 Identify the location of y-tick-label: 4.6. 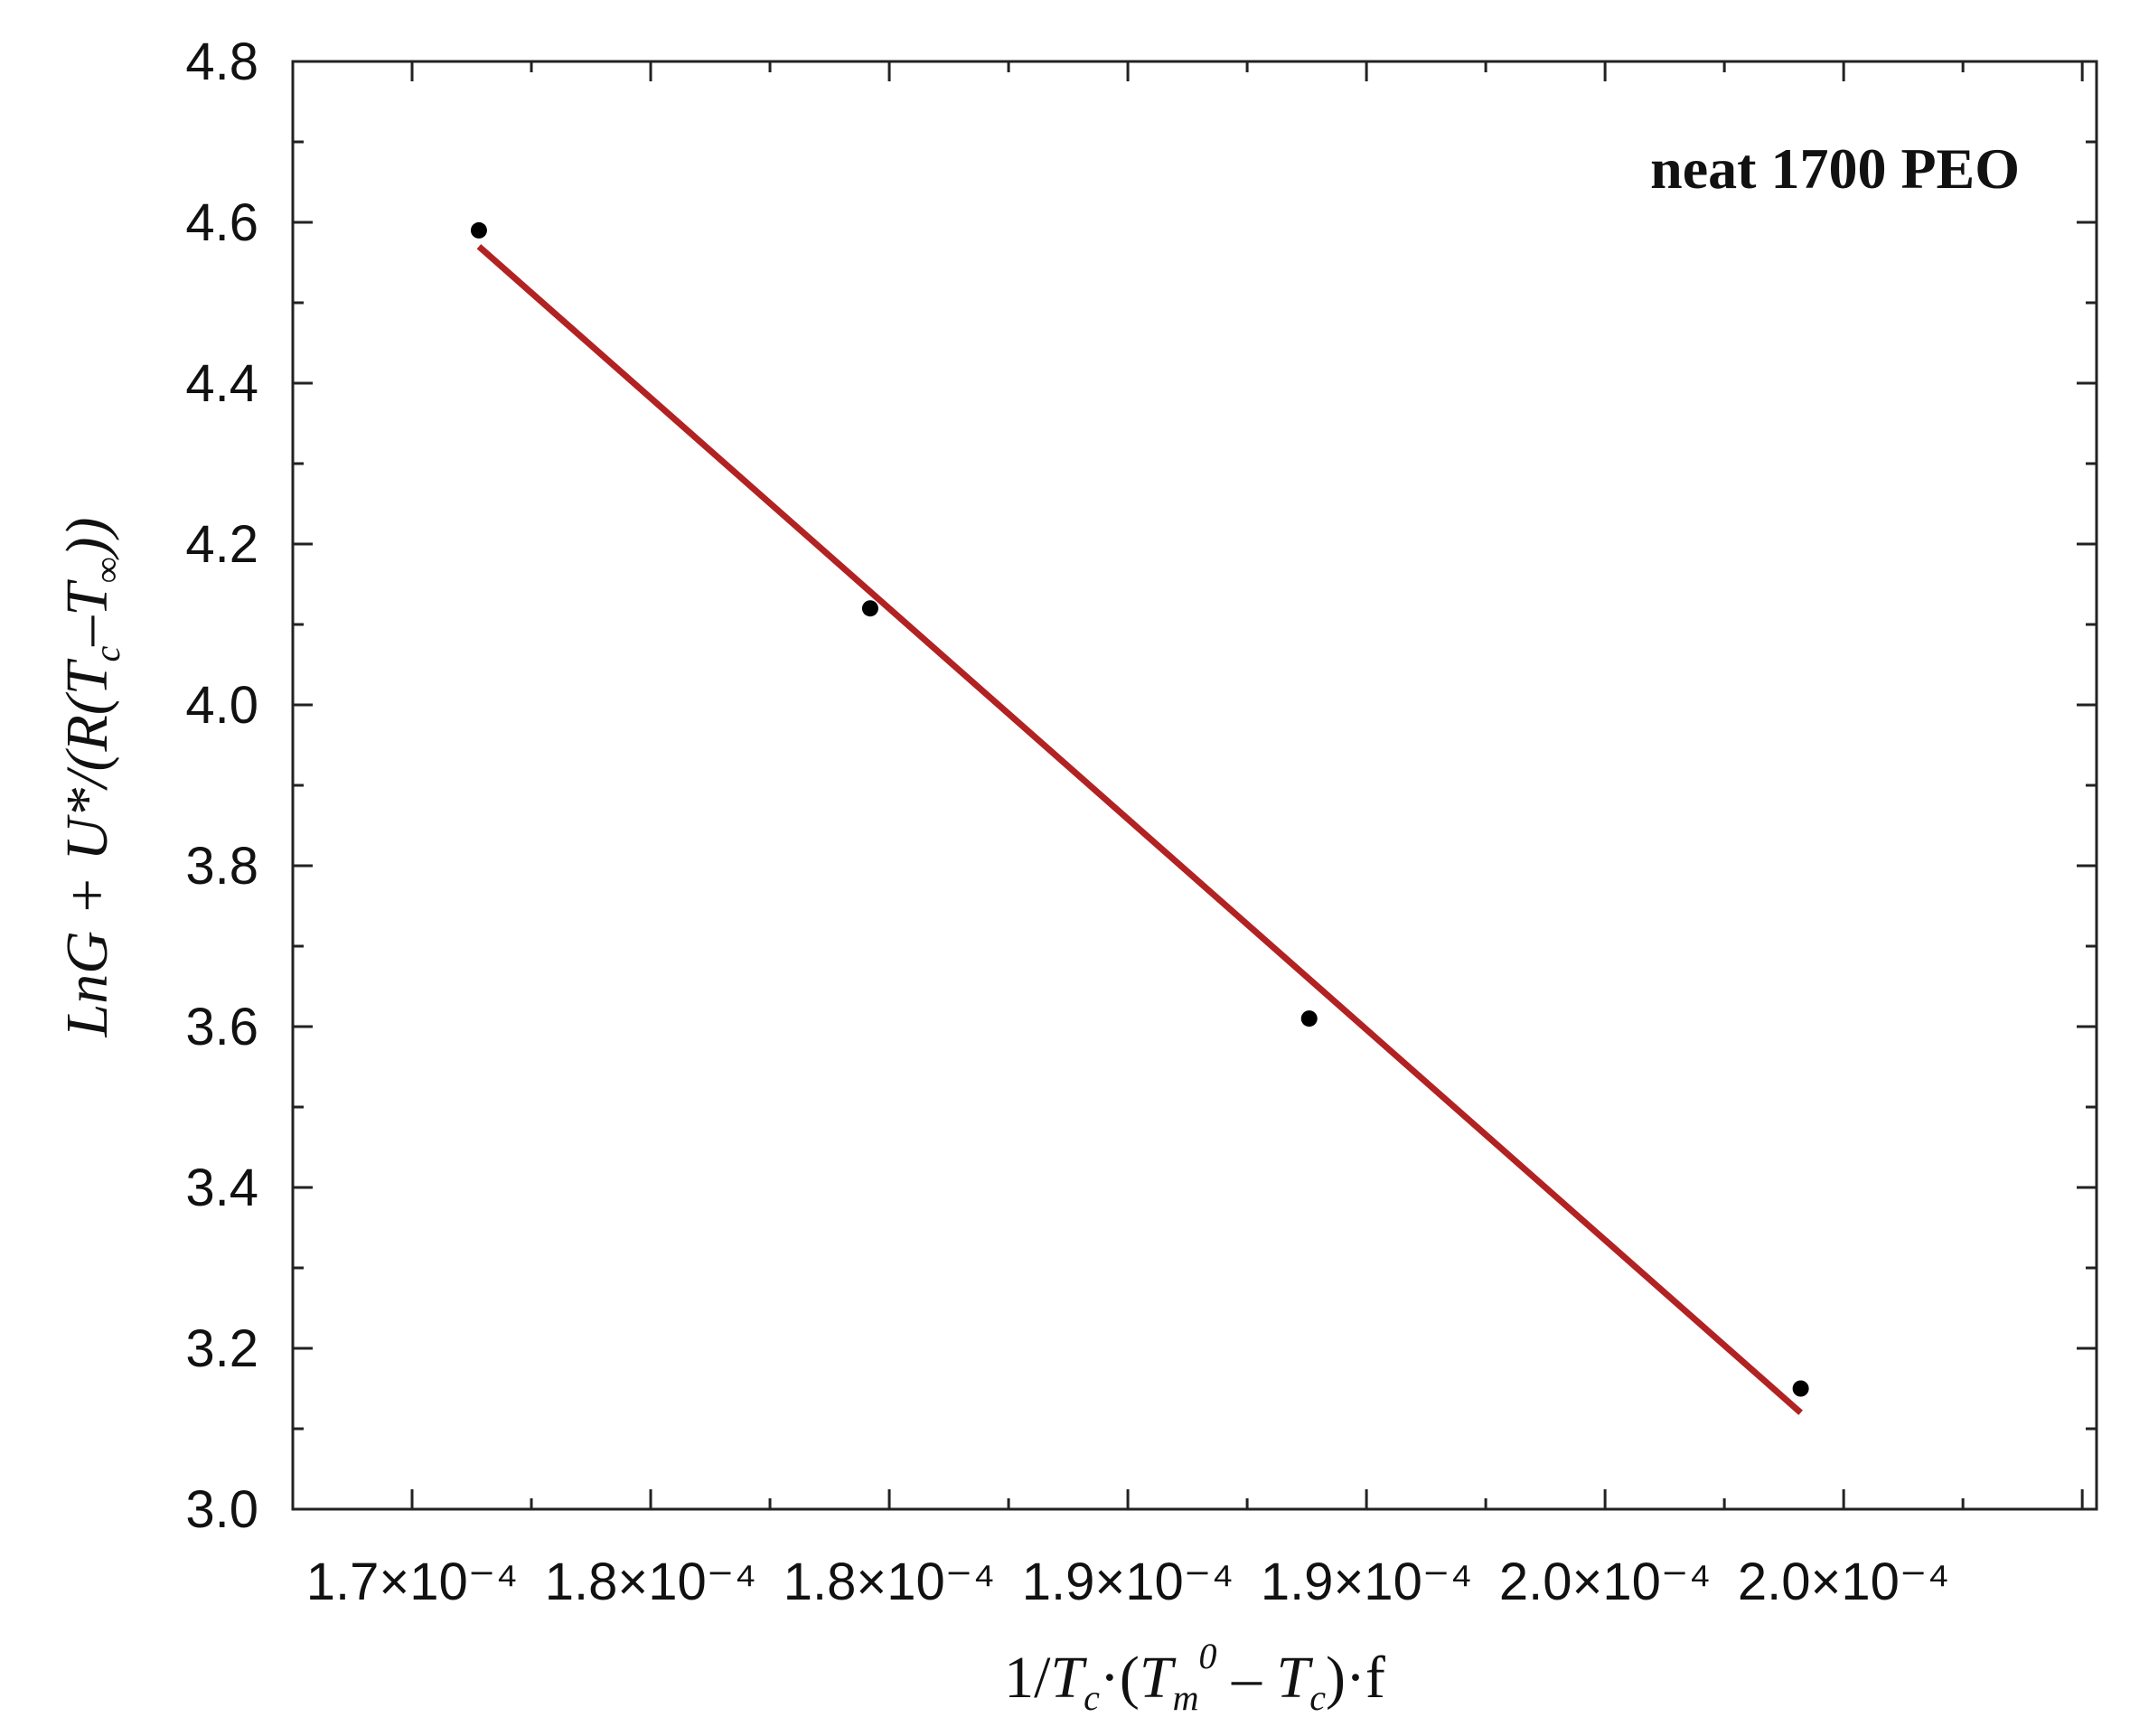
(222, 223).